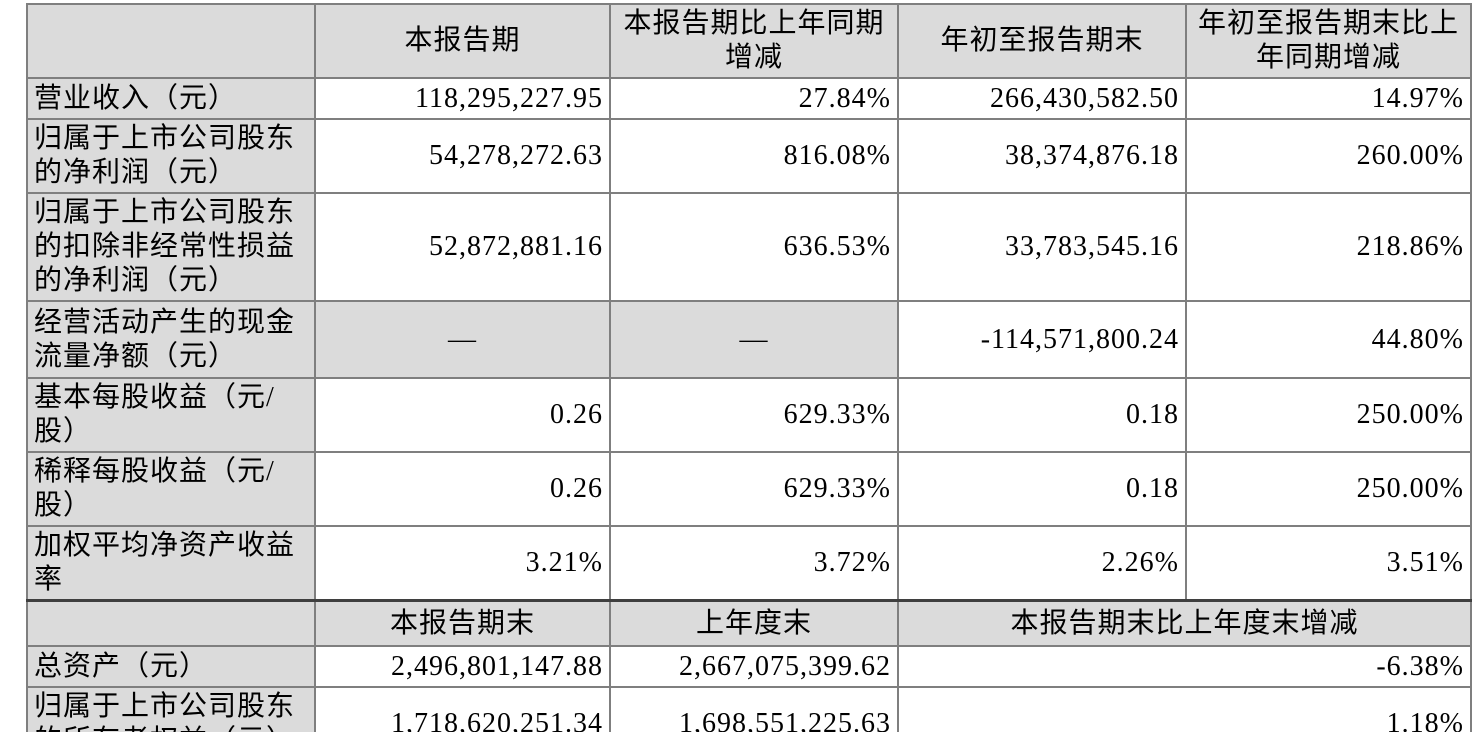 The height and width of the screenshot is (732, 1480). Describe the element at coordinates (754, 563) in the screenshot. I see `metric-value: 3.72%` at that location.